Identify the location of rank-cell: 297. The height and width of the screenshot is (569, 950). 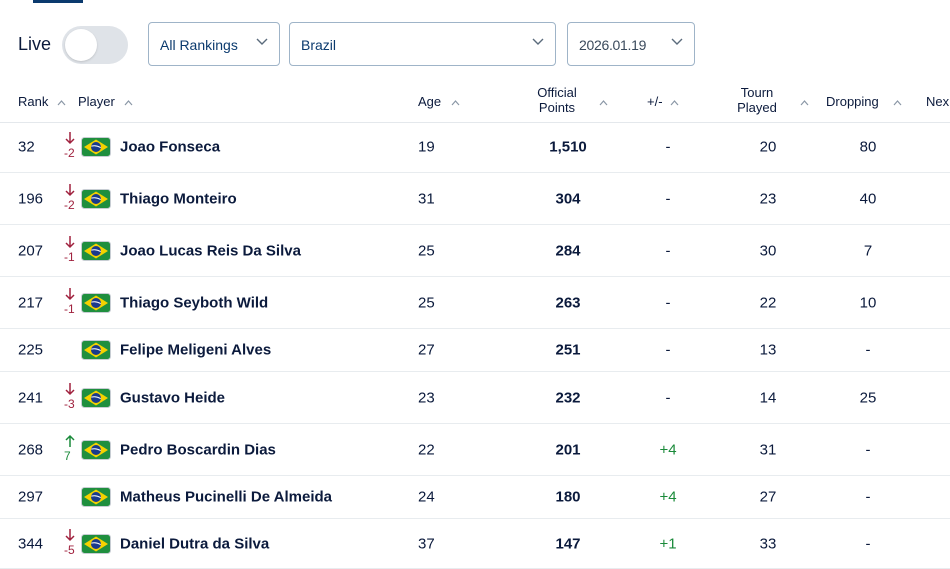
(31, 497).